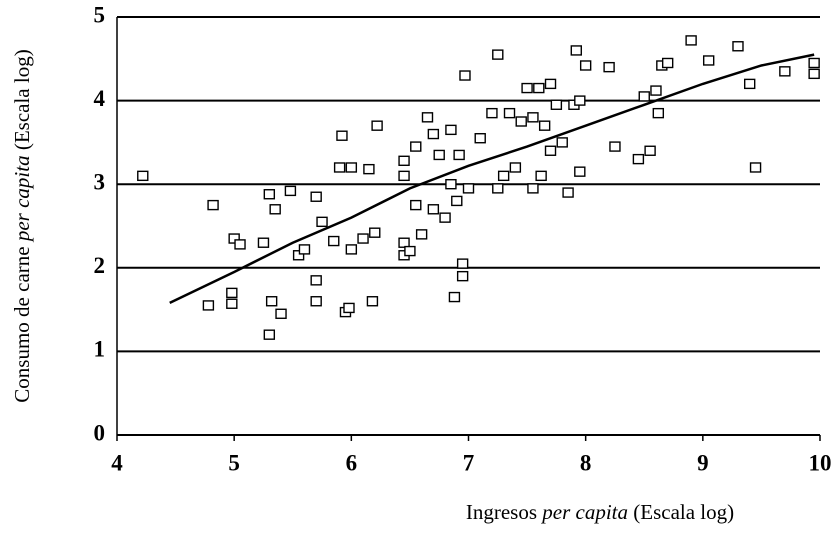  Describe the element at coordinates (586, 462) in the screenshot. I see `x-tick-label: 8` at that location.